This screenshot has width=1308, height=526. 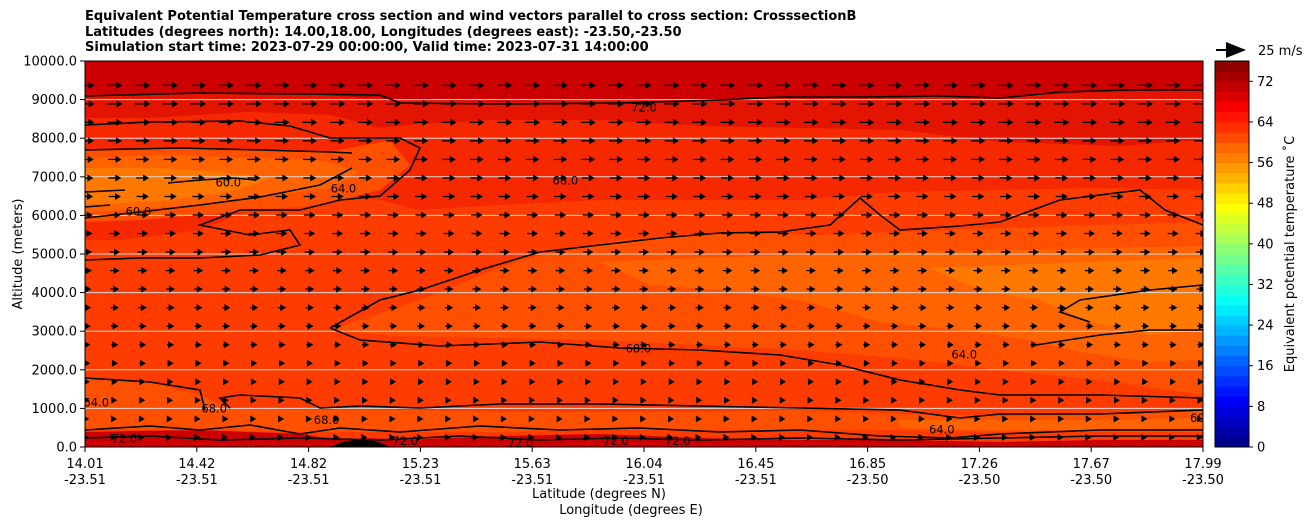 I want to click on contour-label: 72.0, so click(x=405, y=441).